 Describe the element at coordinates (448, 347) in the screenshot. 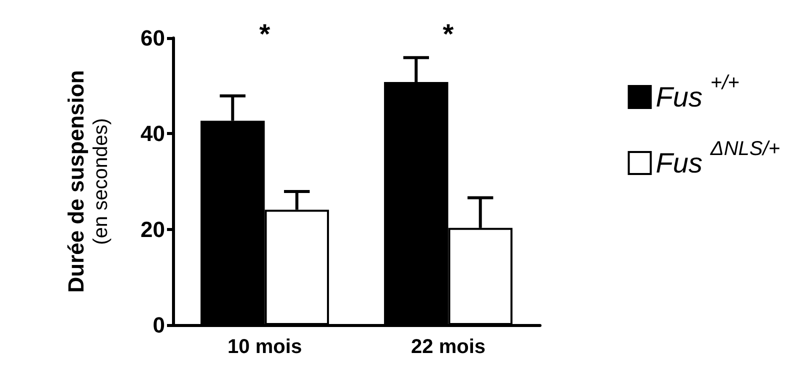

I see `x-tick-label: 22 mois` at that location.